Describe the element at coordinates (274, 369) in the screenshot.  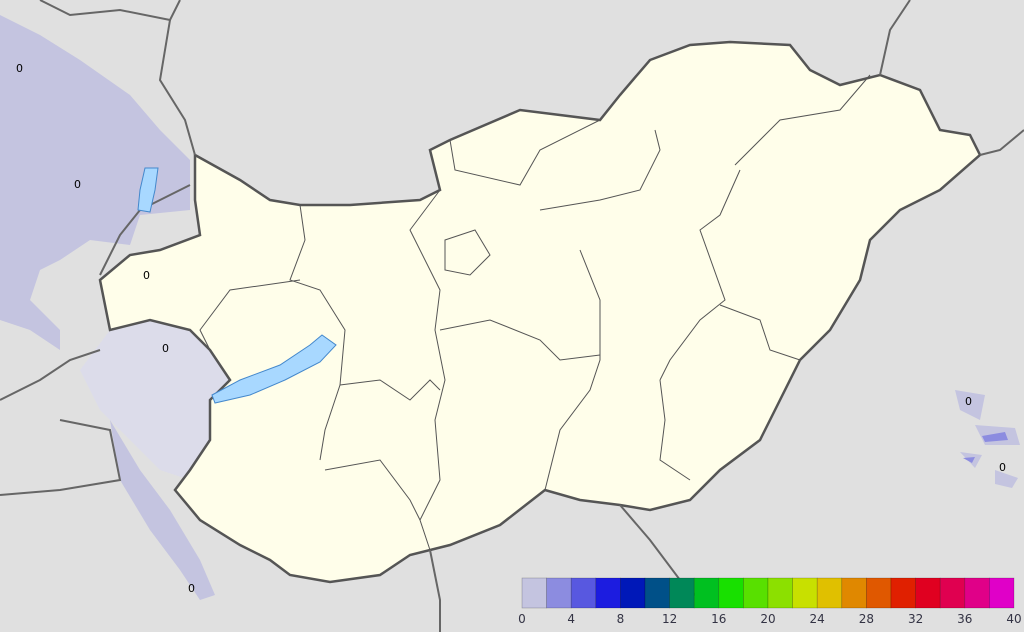
I see `lake-balaton` at that location.